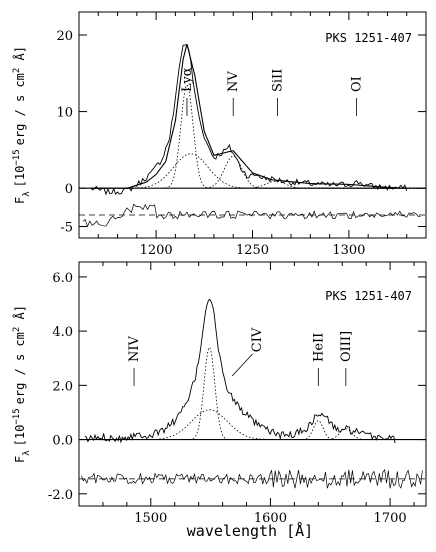 This screenshot has width=436, height=552. What do you see at coordinates (270, 518) in the screenshot?
I see `x-tick-label: 1600` at bounding box center [270, 518].